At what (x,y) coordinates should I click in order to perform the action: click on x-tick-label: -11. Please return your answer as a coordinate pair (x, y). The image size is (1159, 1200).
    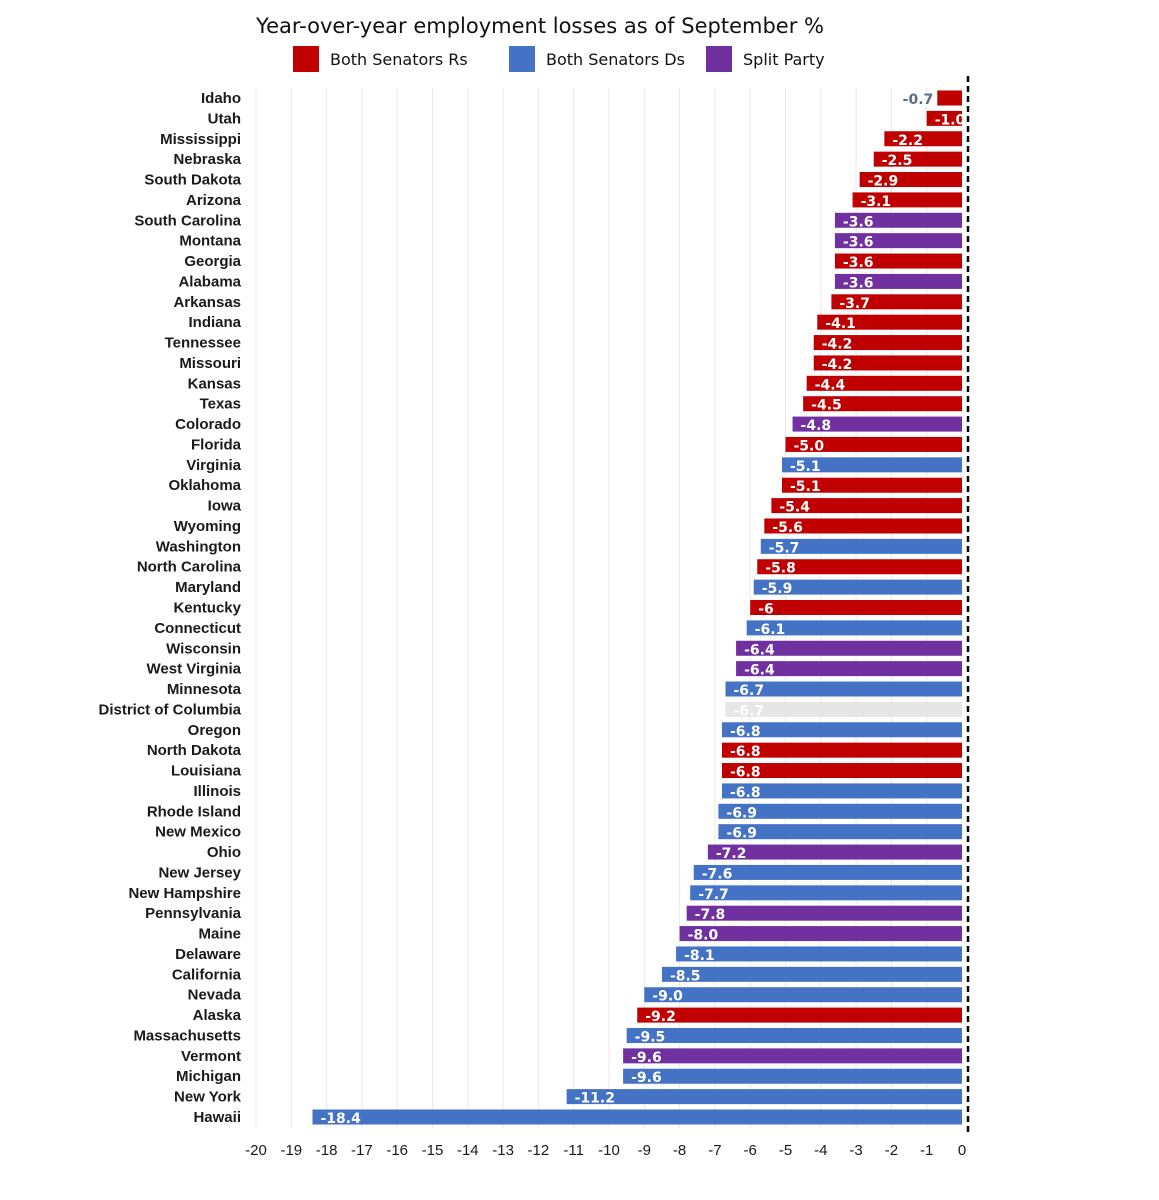
    Looking at the image, I should click on (573, 1150).